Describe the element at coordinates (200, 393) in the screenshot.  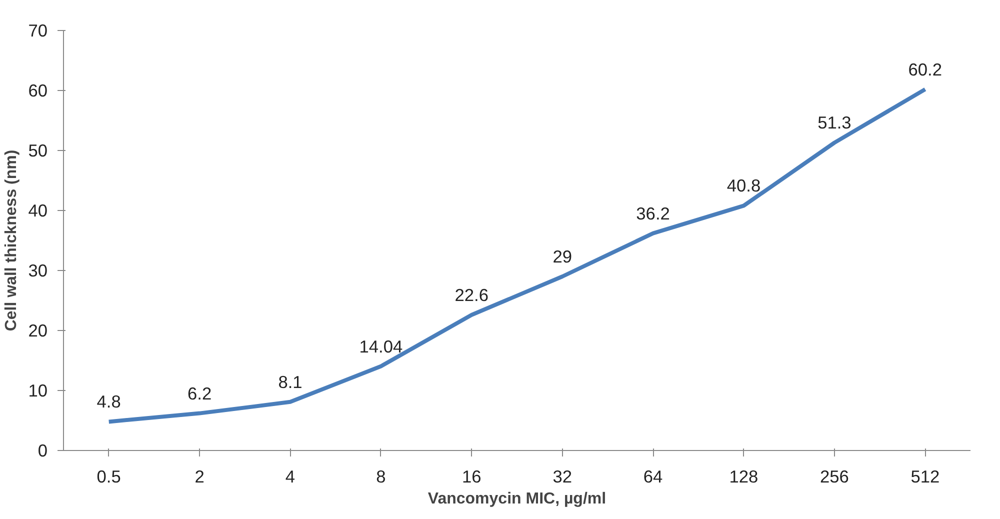
I see `data-label: 6.2` at that location.